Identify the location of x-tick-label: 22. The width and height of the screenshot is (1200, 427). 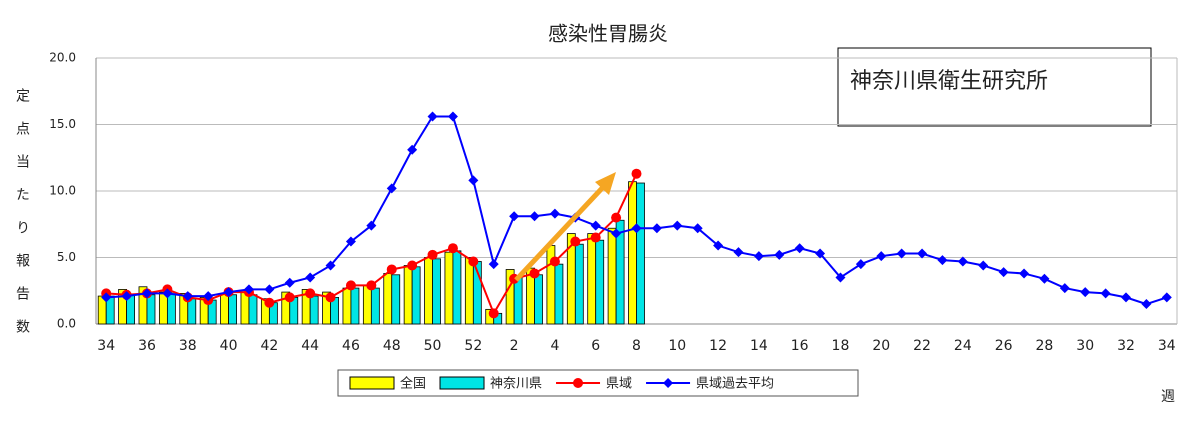
(922, 346).